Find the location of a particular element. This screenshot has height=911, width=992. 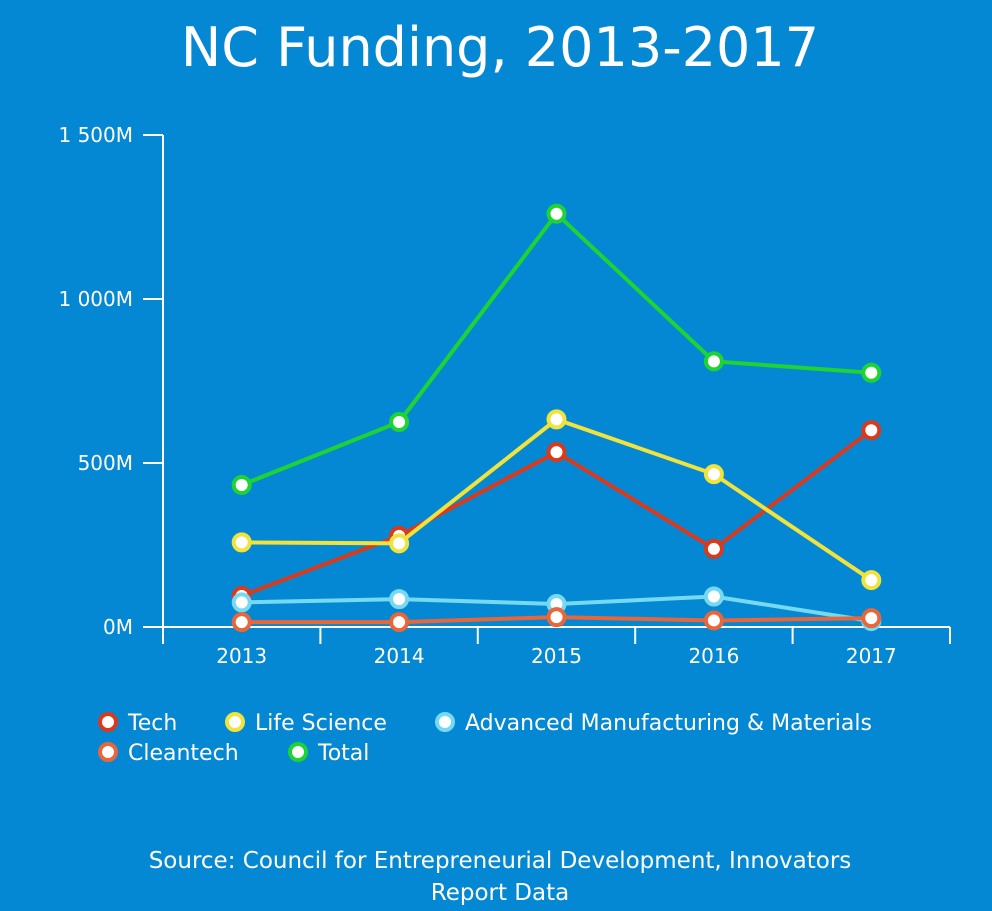

series-cleantech is located at coordinates (556, 620).